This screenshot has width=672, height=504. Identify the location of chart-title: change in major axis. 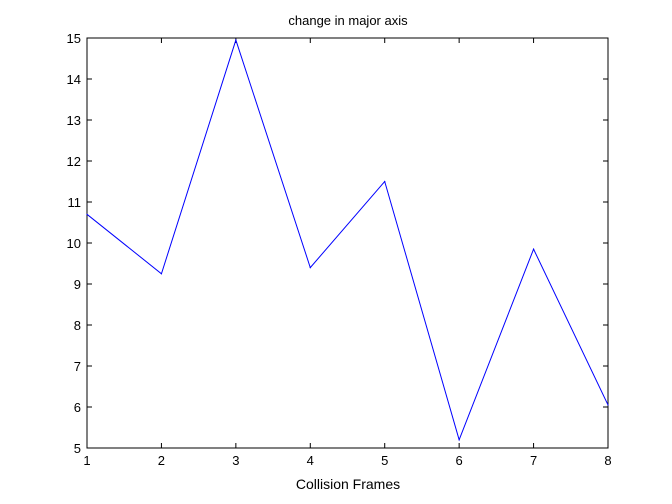
(348, 20).